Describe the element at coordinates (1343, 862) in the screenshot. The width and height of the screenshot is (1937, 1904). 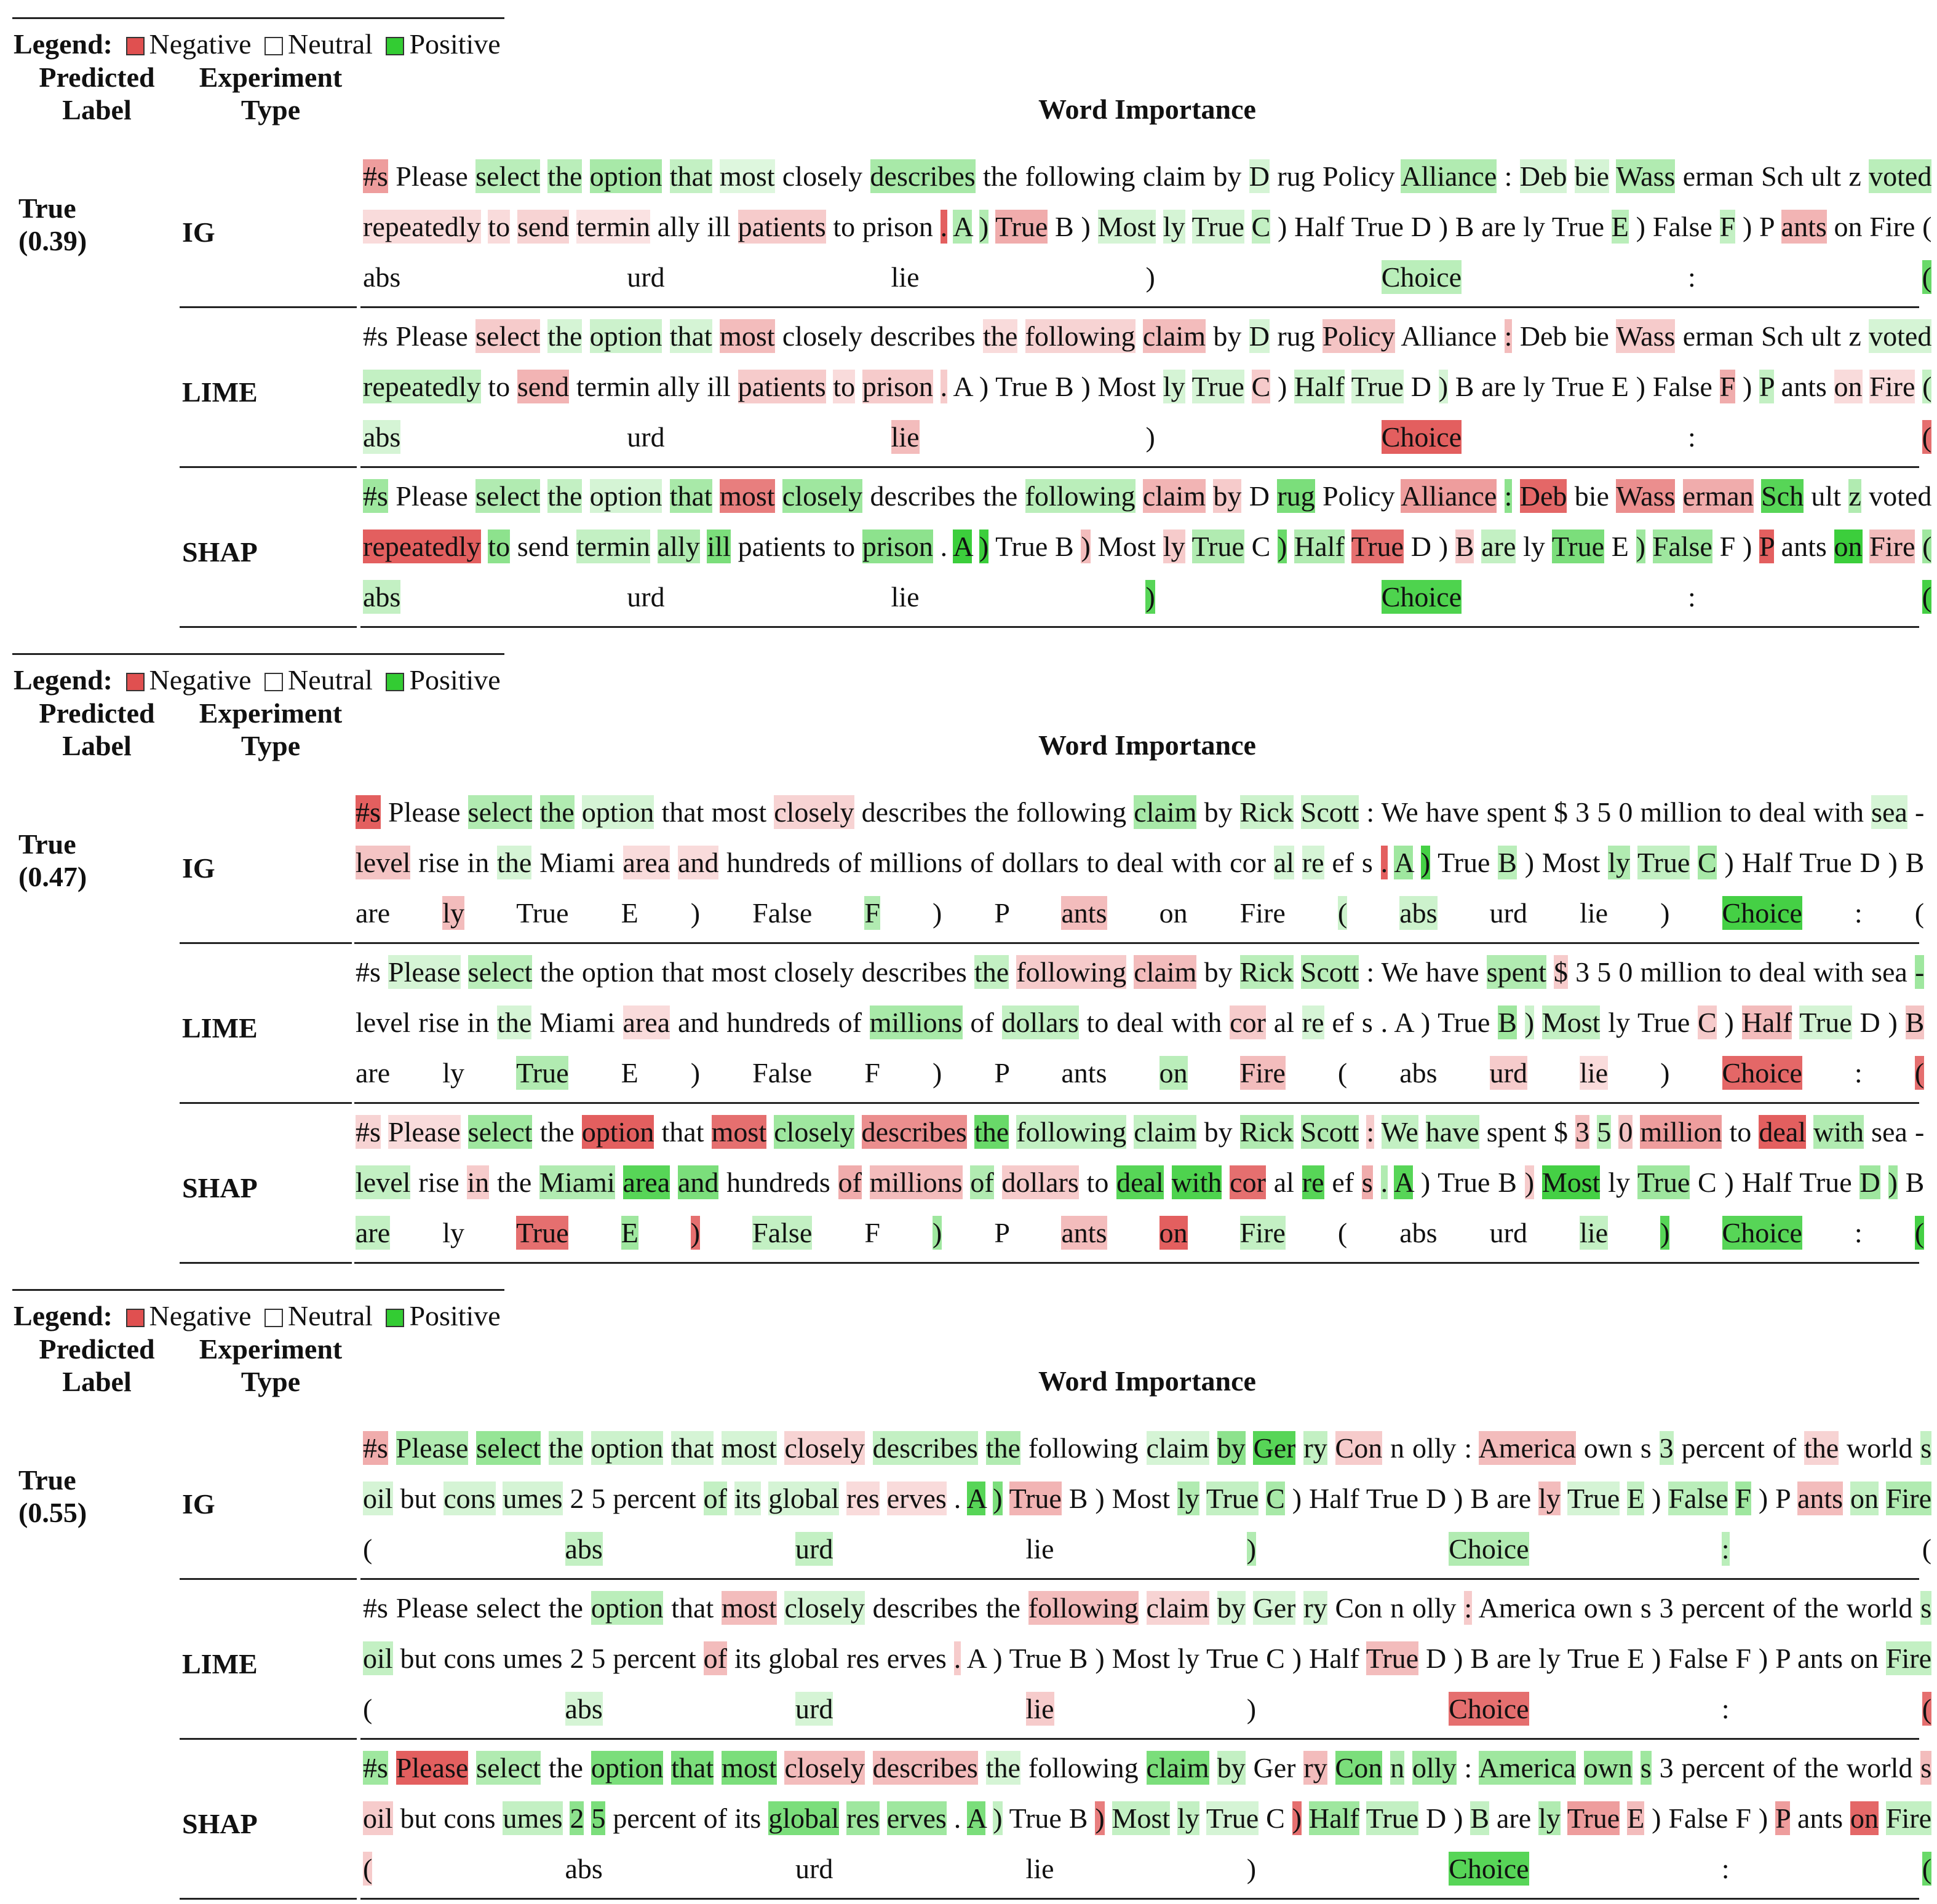
I see `token: ef` at that location.